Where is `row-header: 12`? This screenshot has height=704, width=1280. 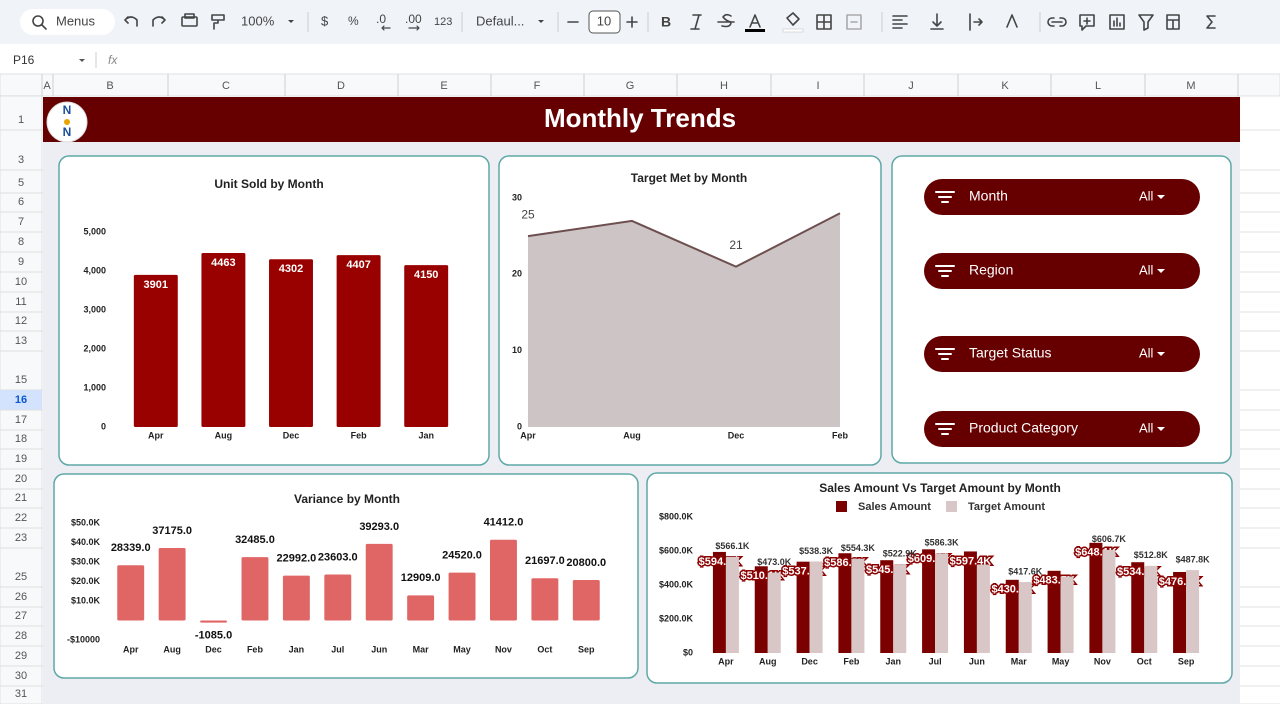 row-header: 12 is located at coordinates (21, 321).